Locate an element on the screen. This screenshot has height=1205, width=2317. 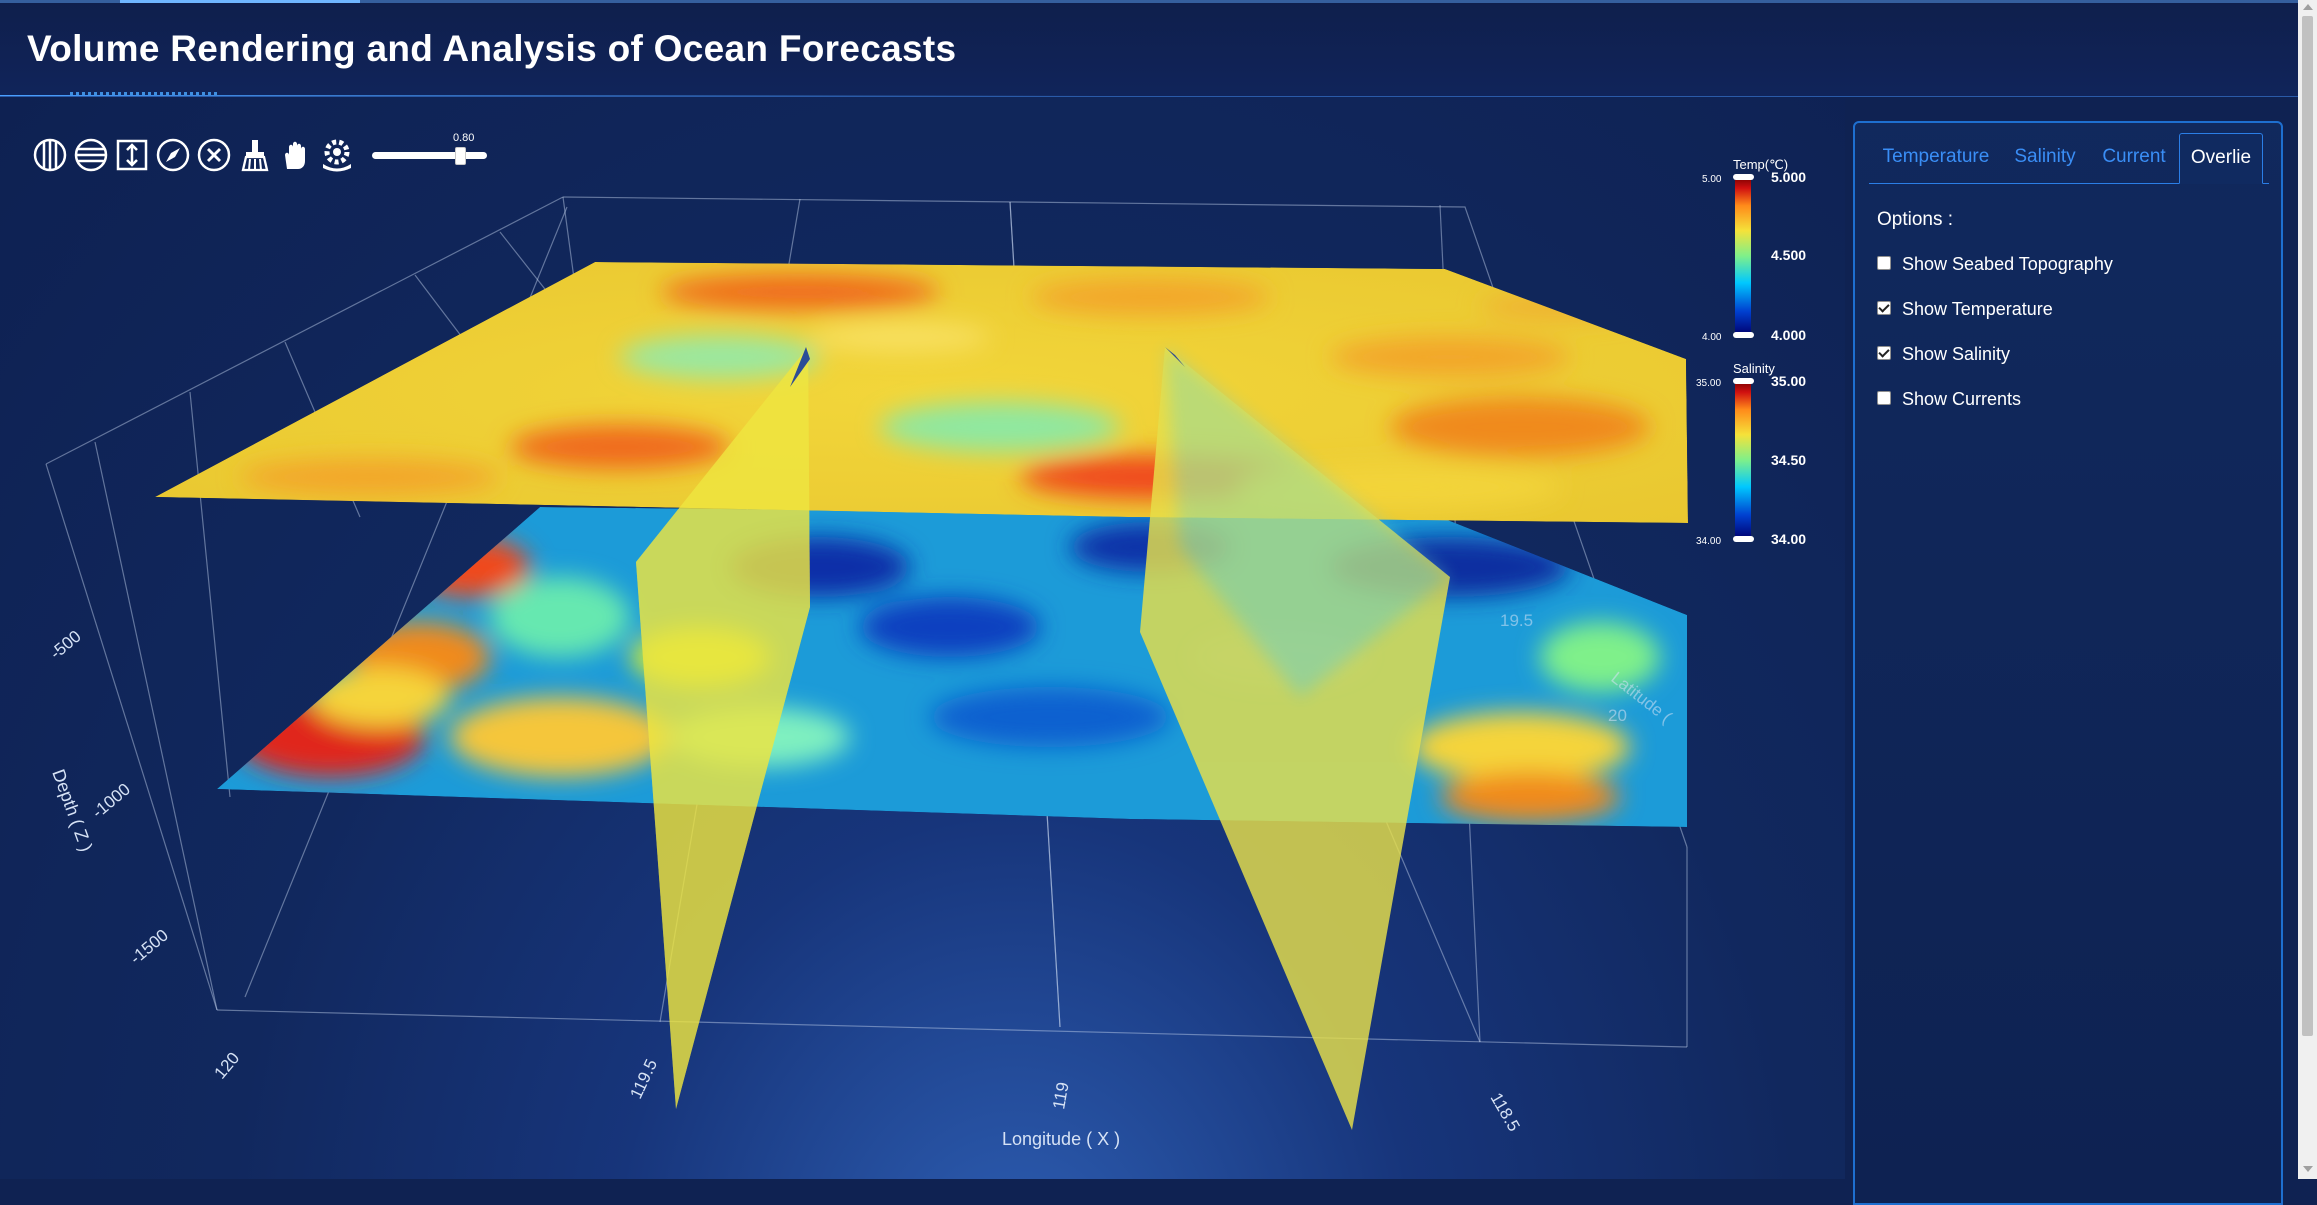
salinity-checkbox is located at coordinates (1884, 353).